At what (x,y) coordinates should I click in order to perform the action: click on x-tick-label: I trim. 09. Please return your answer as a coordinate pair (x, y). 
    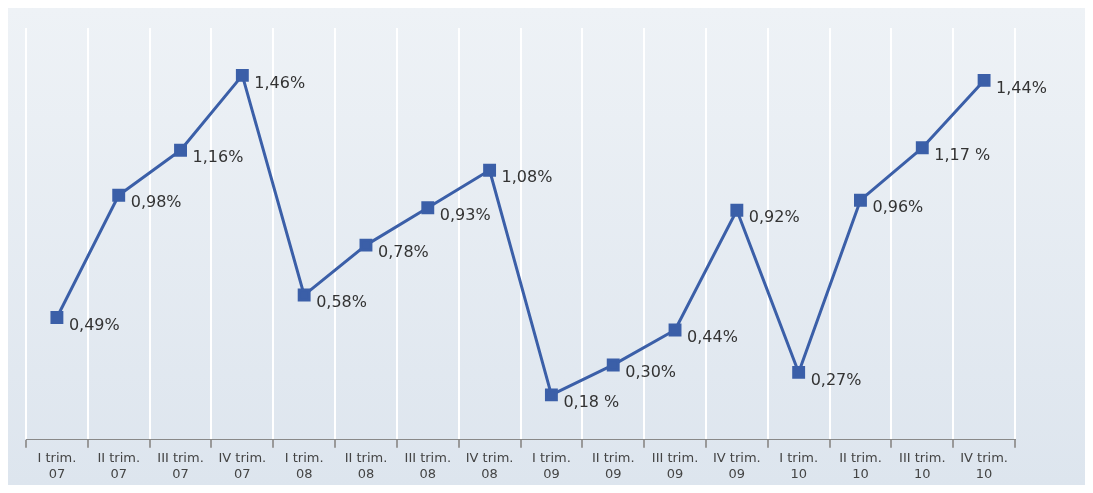
    Looking at the image, I should click on (551, 465).